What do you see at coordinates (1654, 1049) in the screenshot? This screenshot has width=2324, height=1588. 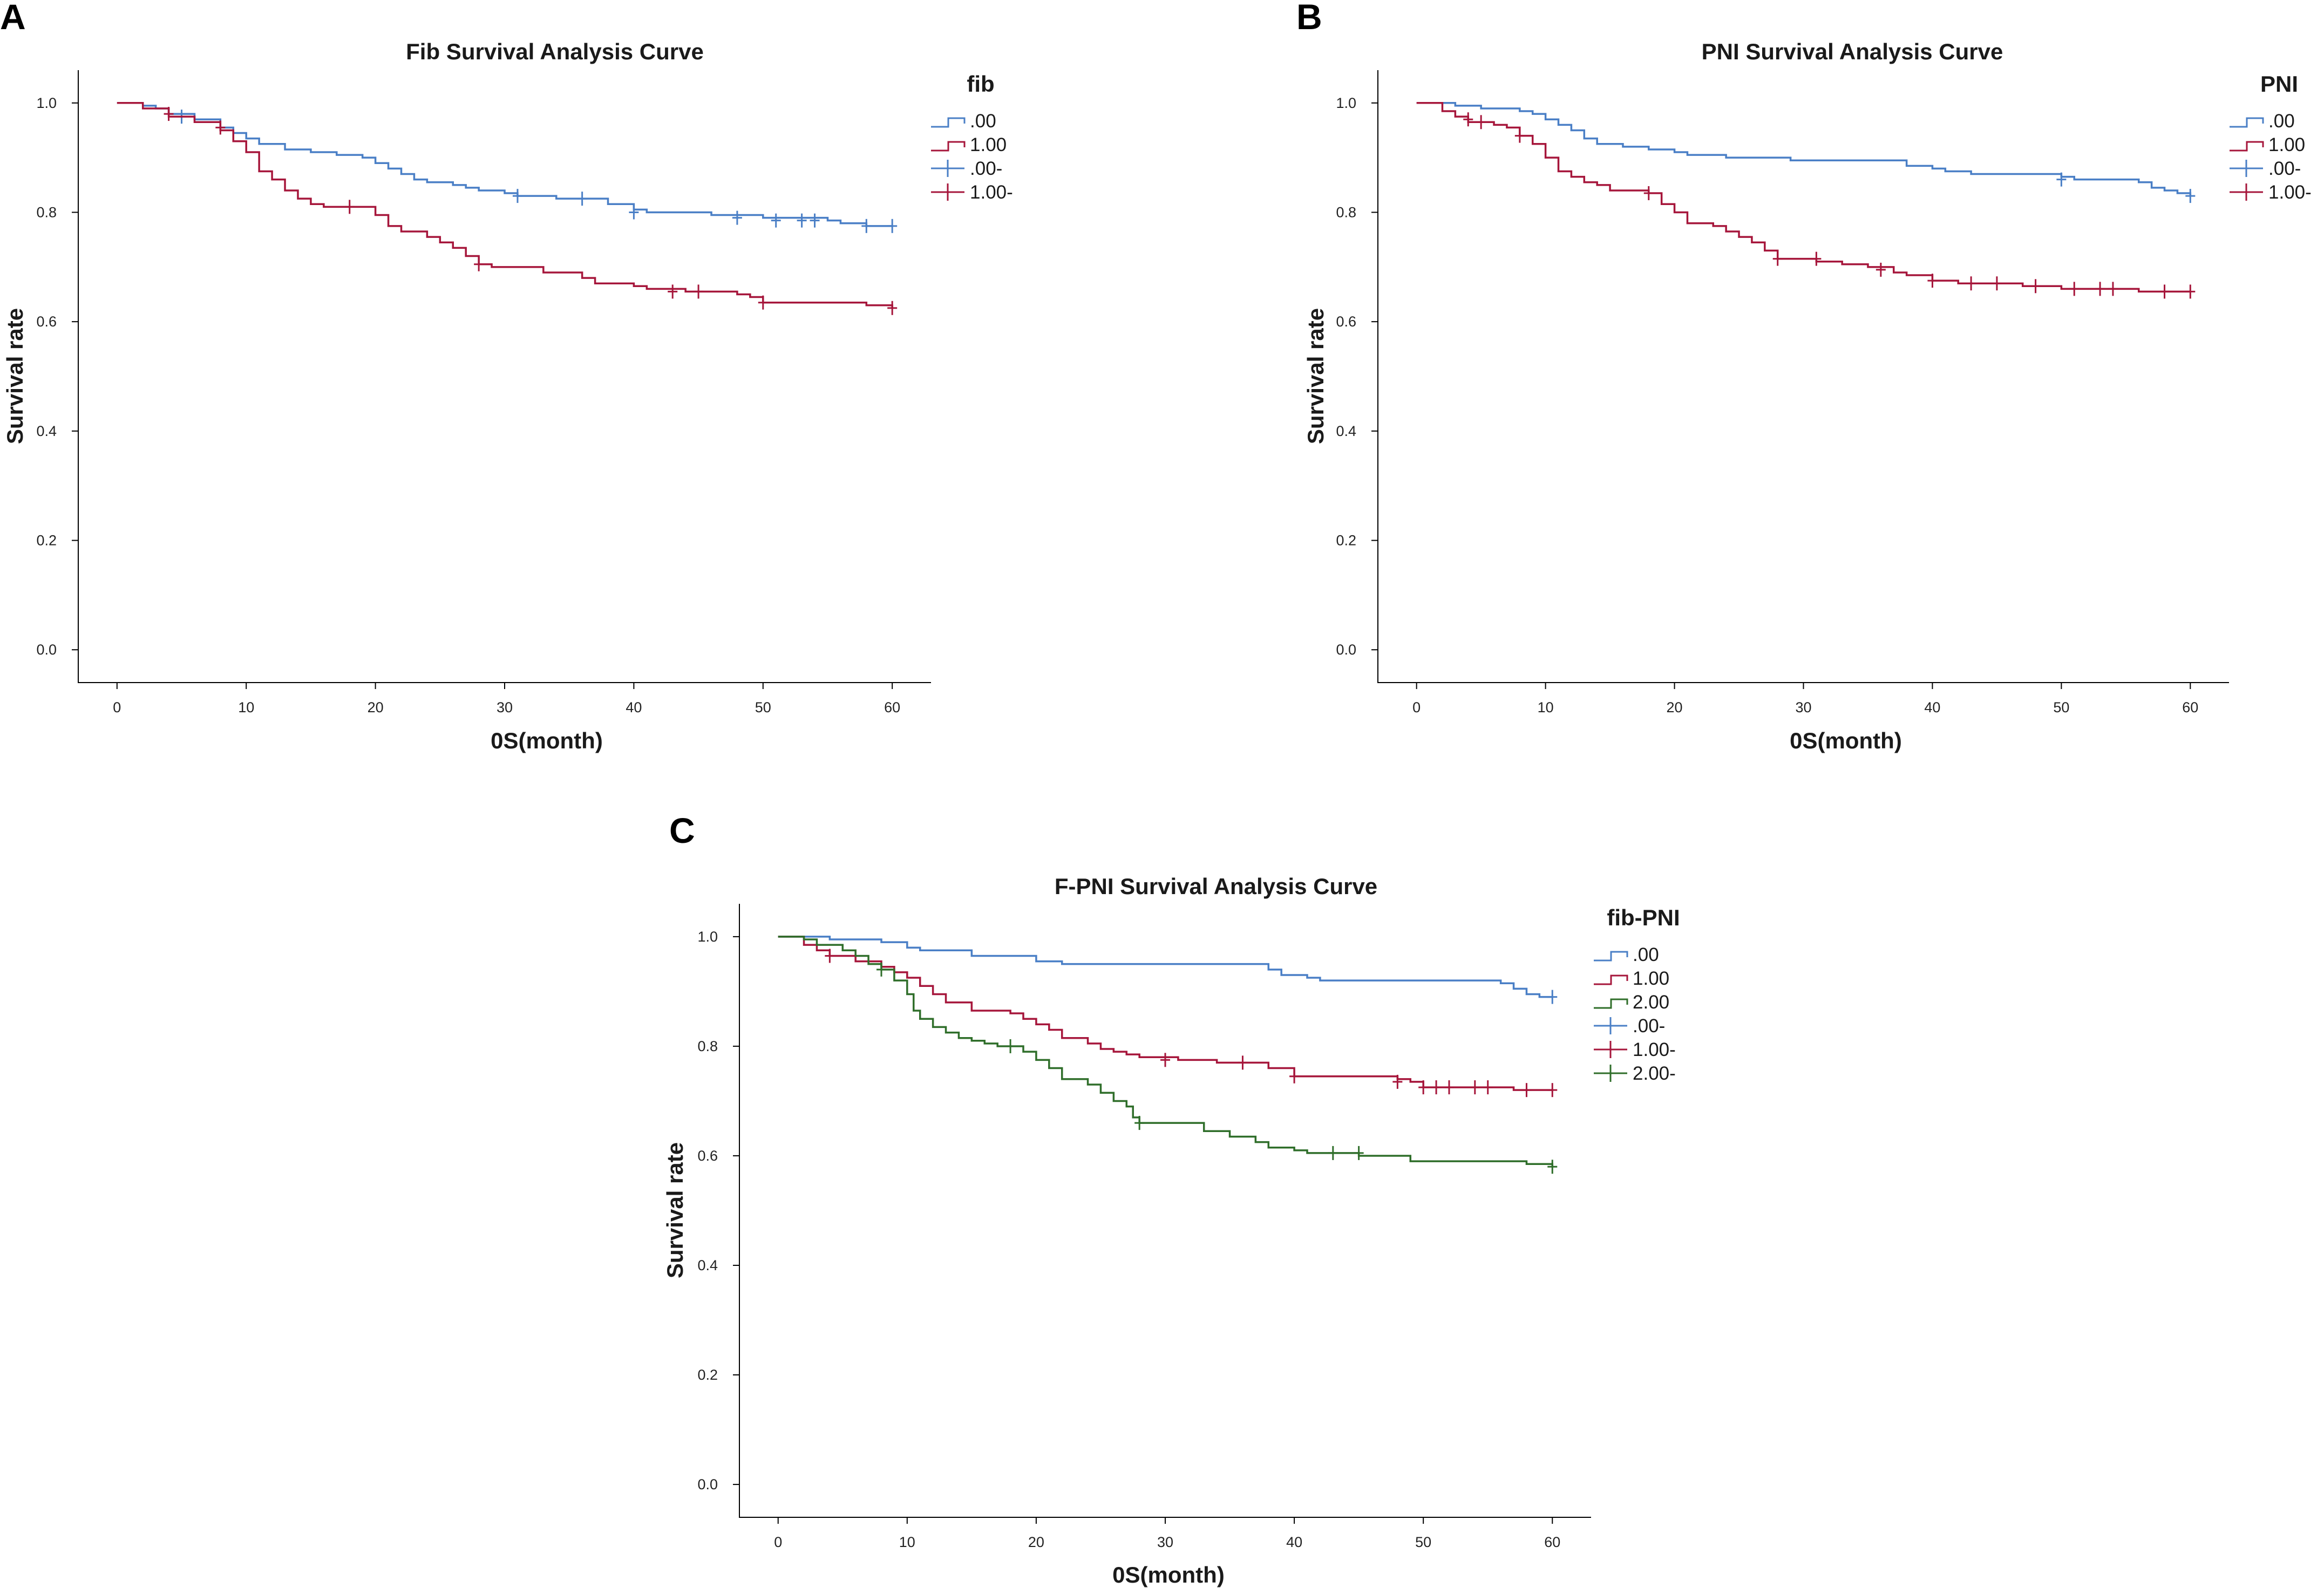 I see `panel-c-legend-label: 1.00-` at bounding box center [1654, 1049].